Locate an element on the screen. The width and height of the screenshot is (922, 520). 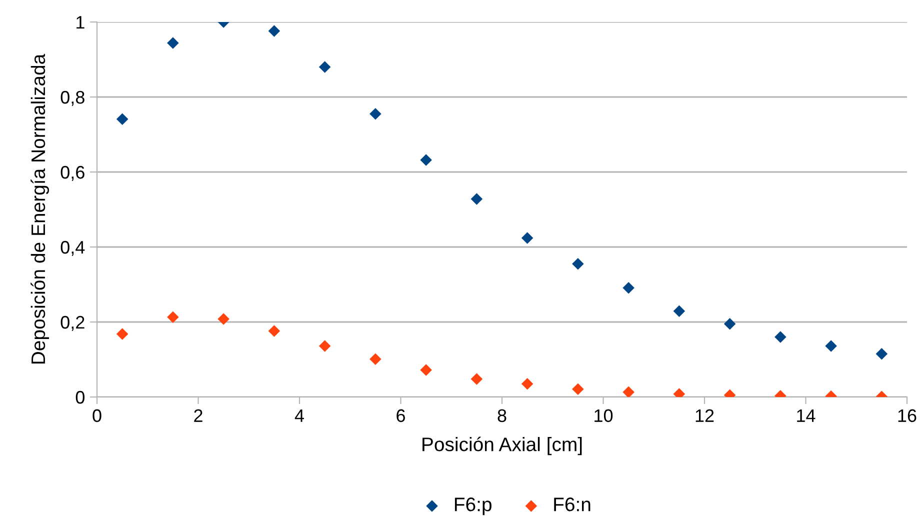
x-tick-label: 2 is located at coordinates (198, 415).